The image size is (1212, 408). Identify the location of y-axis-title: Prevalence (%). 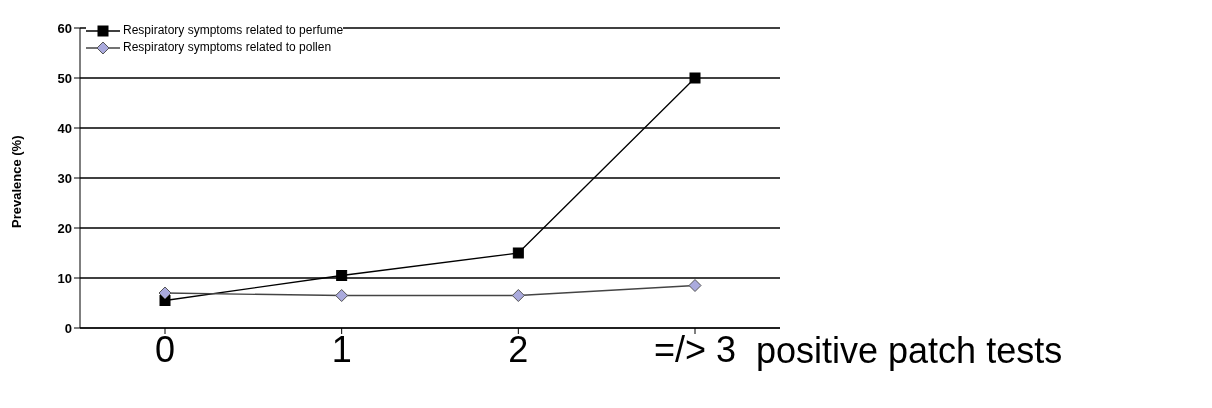
(16, 181).